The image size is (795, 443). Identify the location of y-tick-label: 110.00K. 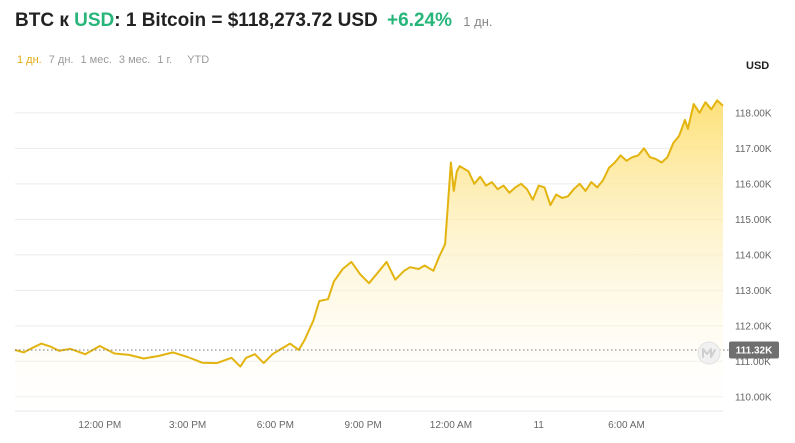
(753, 397).